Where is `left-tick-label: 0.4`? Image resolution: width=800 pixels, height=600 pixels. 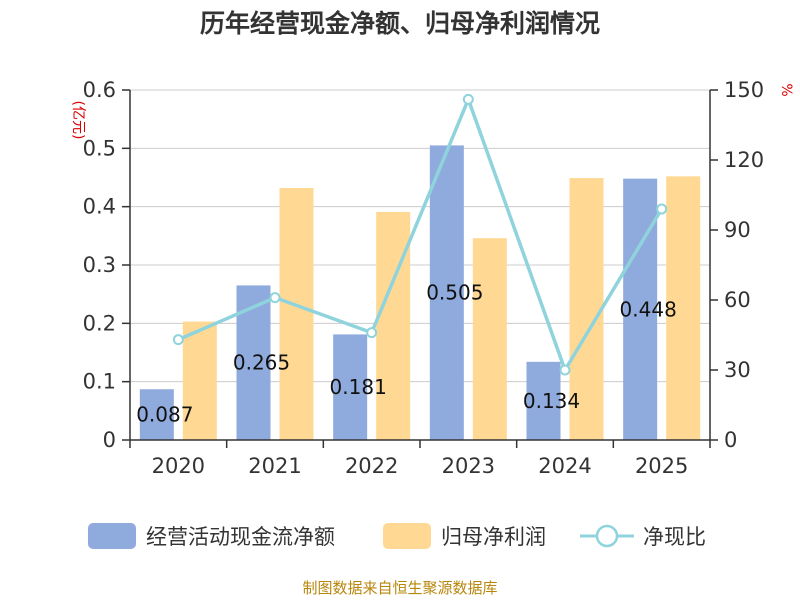
left-tick-label: 0.4 is located at coordinates (99, 207).